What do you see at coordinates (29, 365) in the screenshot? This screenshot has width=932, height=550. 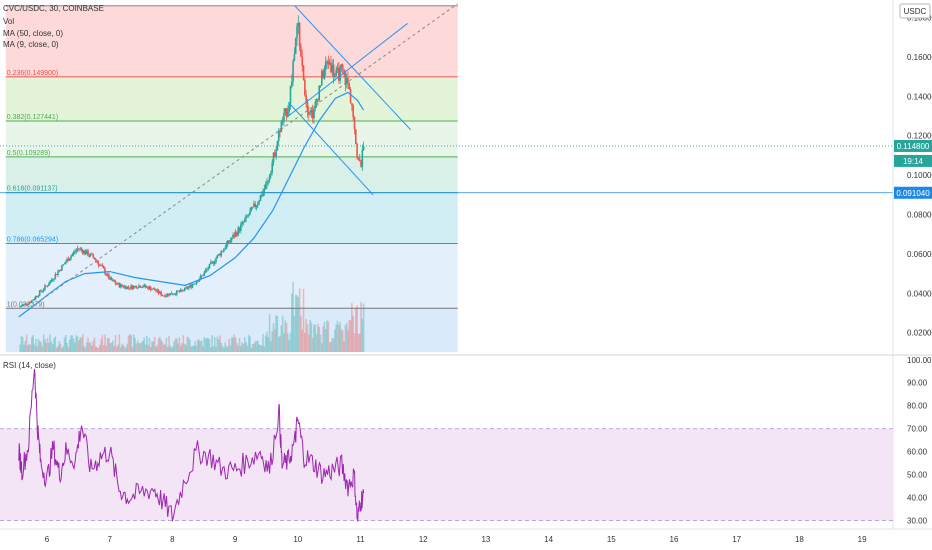 I see `rsi-legend: RSI (14, close)` at bounding box center [29, 365].